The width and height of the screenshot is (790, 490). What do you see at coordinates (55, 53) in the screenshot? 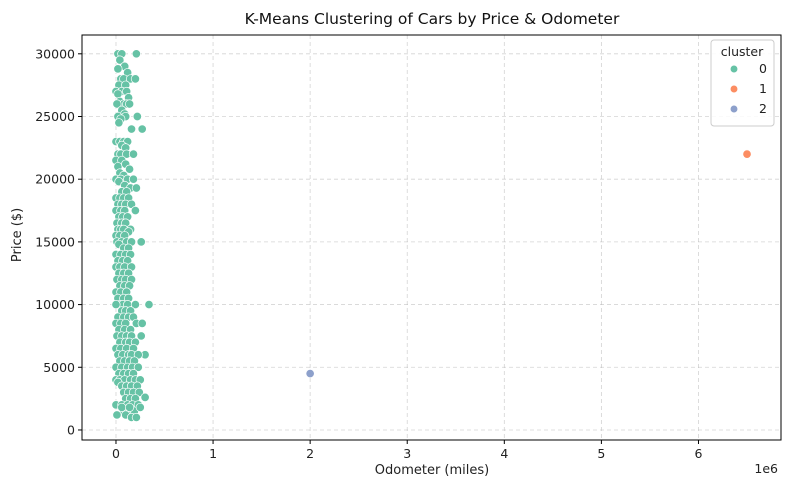
I see `y-tick-label: 30000` at bounding box center [55, 53].